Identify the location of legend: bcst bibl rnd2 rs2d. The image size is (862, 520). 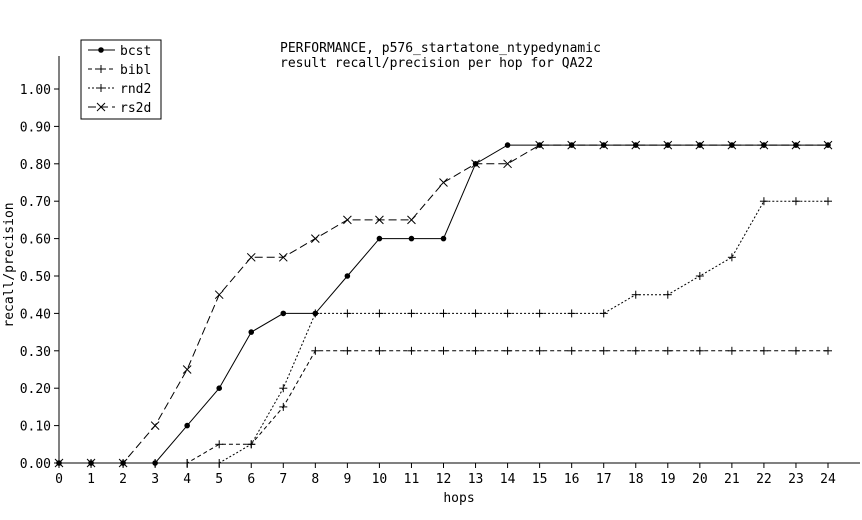
(121, 79).